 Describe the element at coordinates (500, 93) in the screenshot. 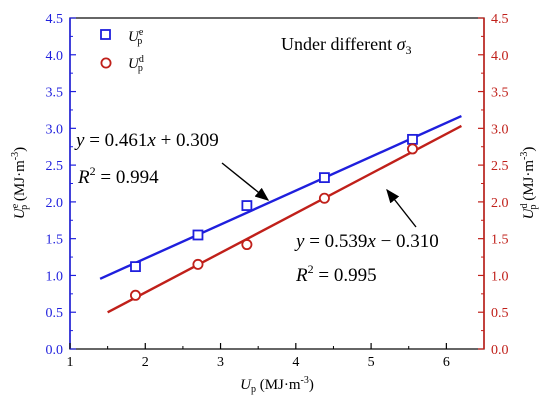

I see `right-y-tick-label: 3.5` at that location.